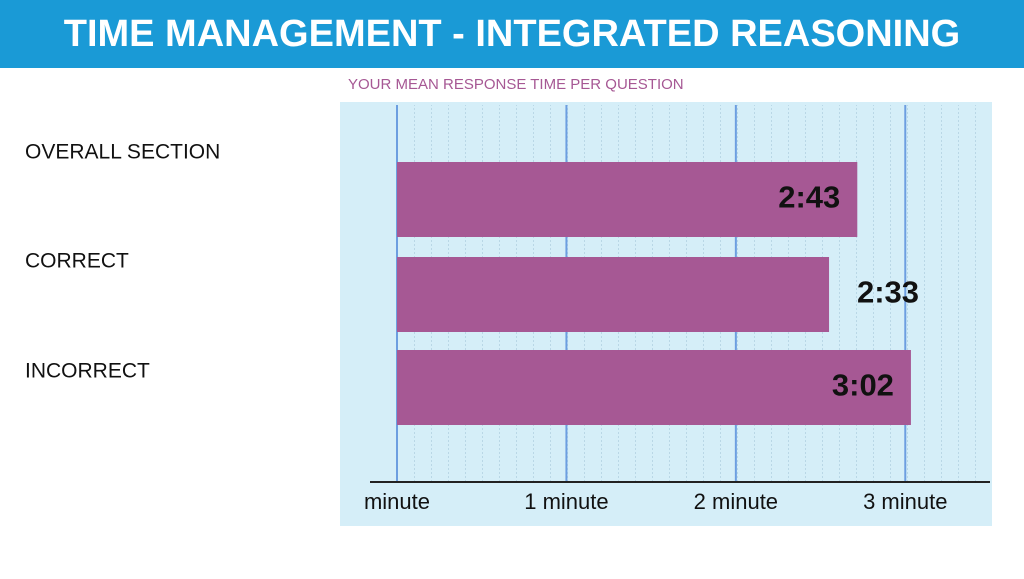  I want to click on category-label: INCORRECT, so click(87, 371).